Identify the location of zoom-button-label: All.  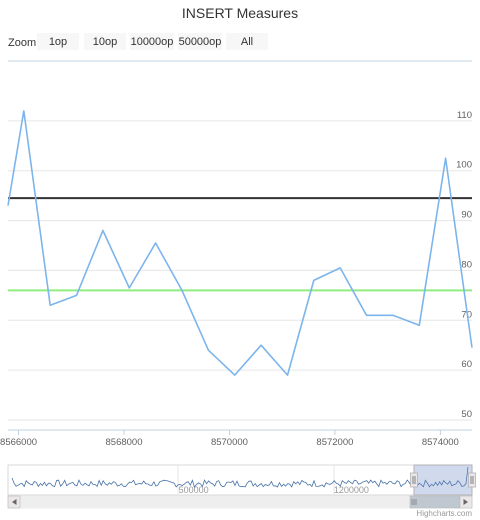
(247, 42).